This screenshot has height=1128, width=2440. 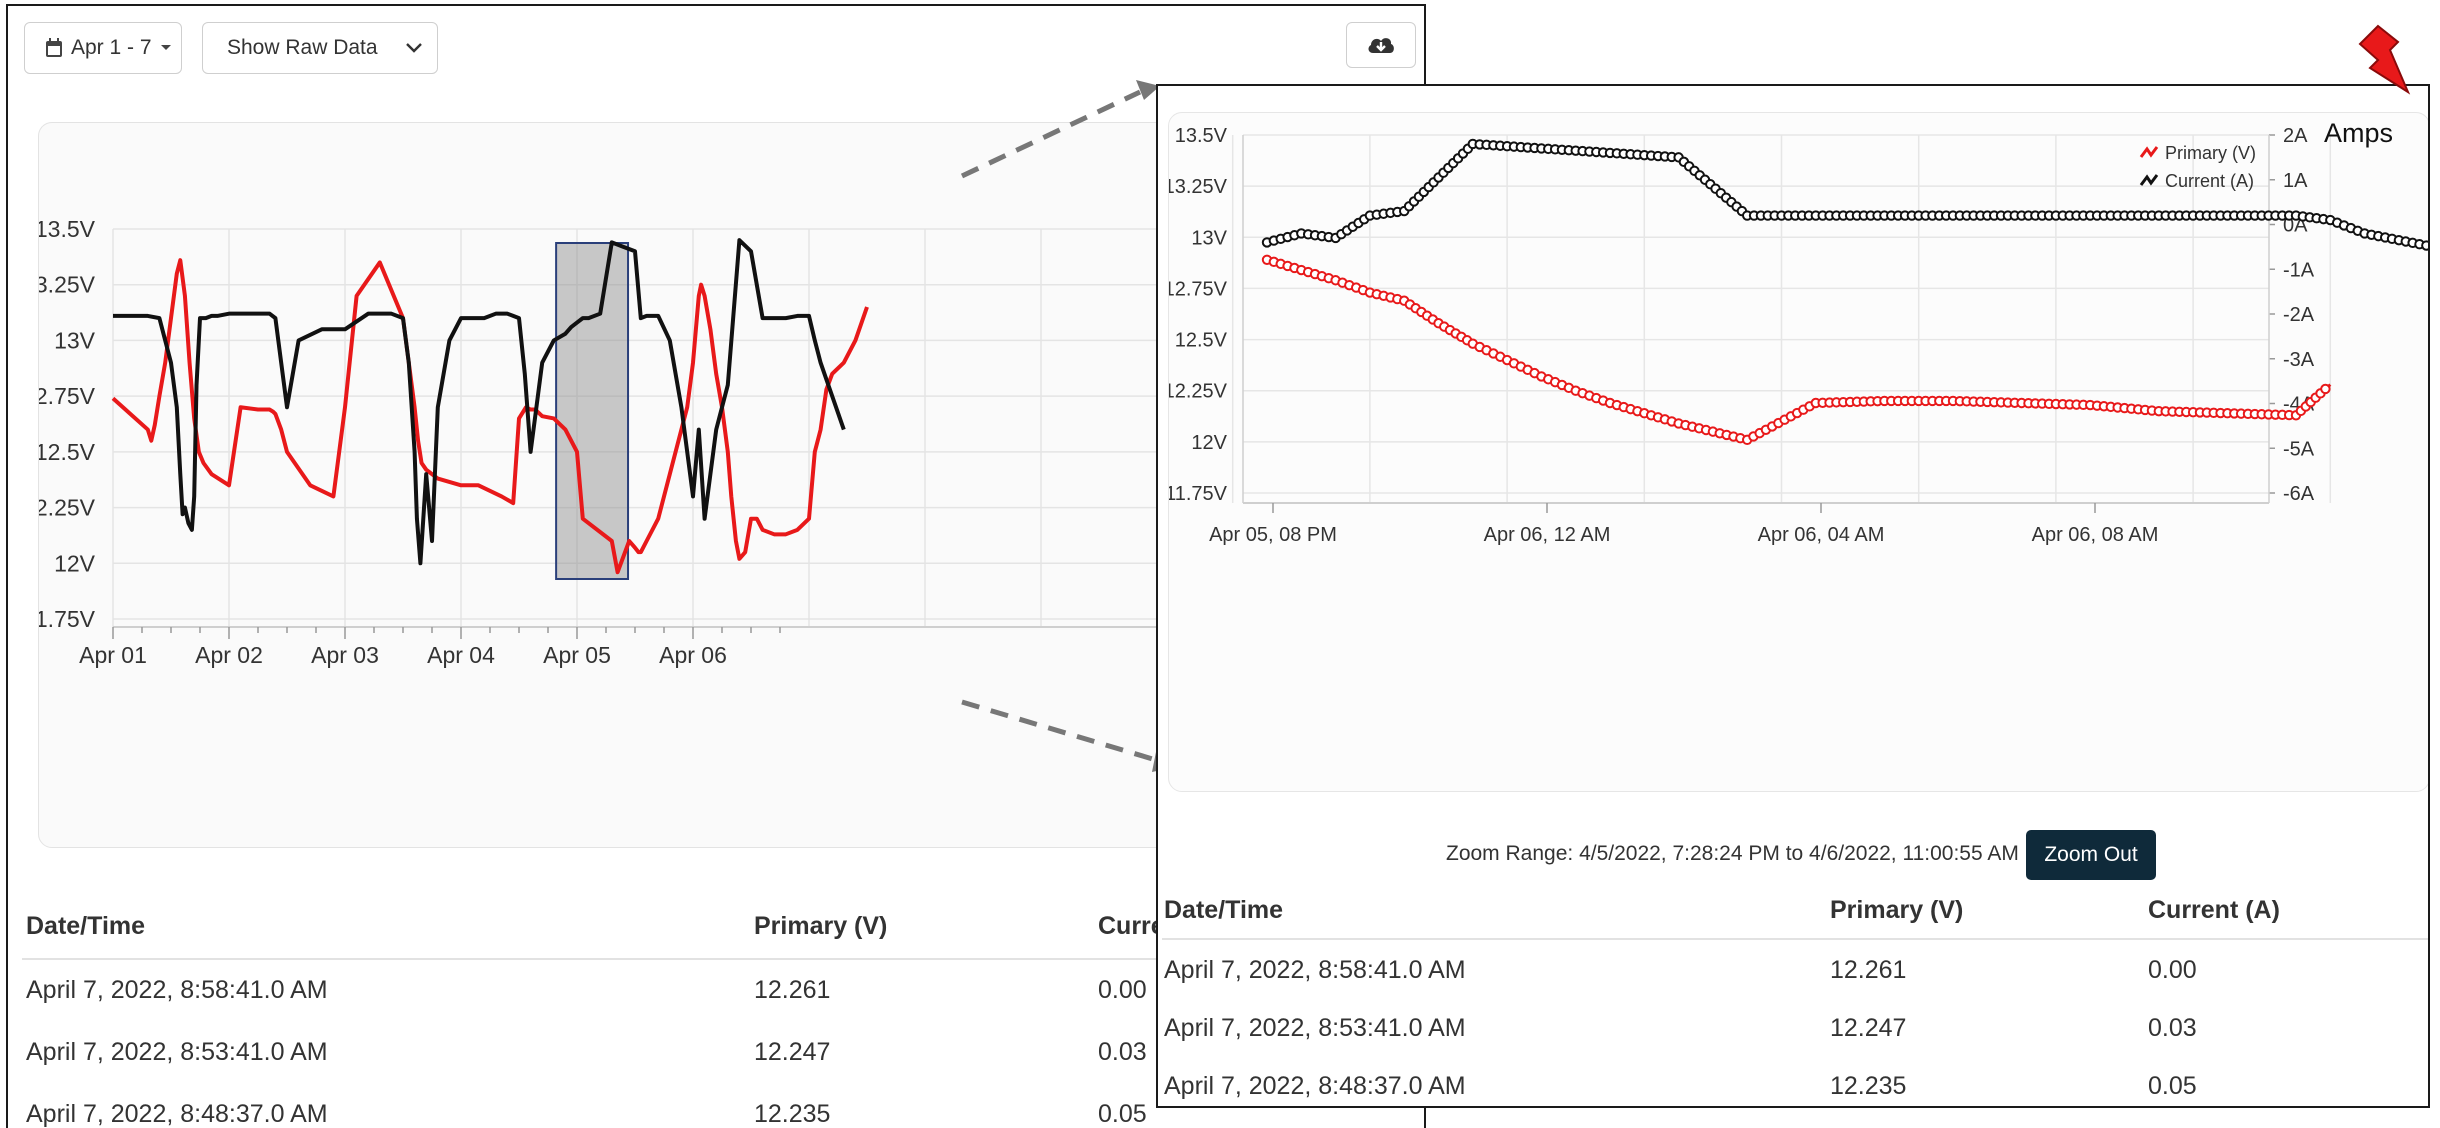 What do you see at coordinates (2172, 1028) in the screenshot?
I see `zoom-row-2-current: 0.03` at bounding box center [2172, 1028].